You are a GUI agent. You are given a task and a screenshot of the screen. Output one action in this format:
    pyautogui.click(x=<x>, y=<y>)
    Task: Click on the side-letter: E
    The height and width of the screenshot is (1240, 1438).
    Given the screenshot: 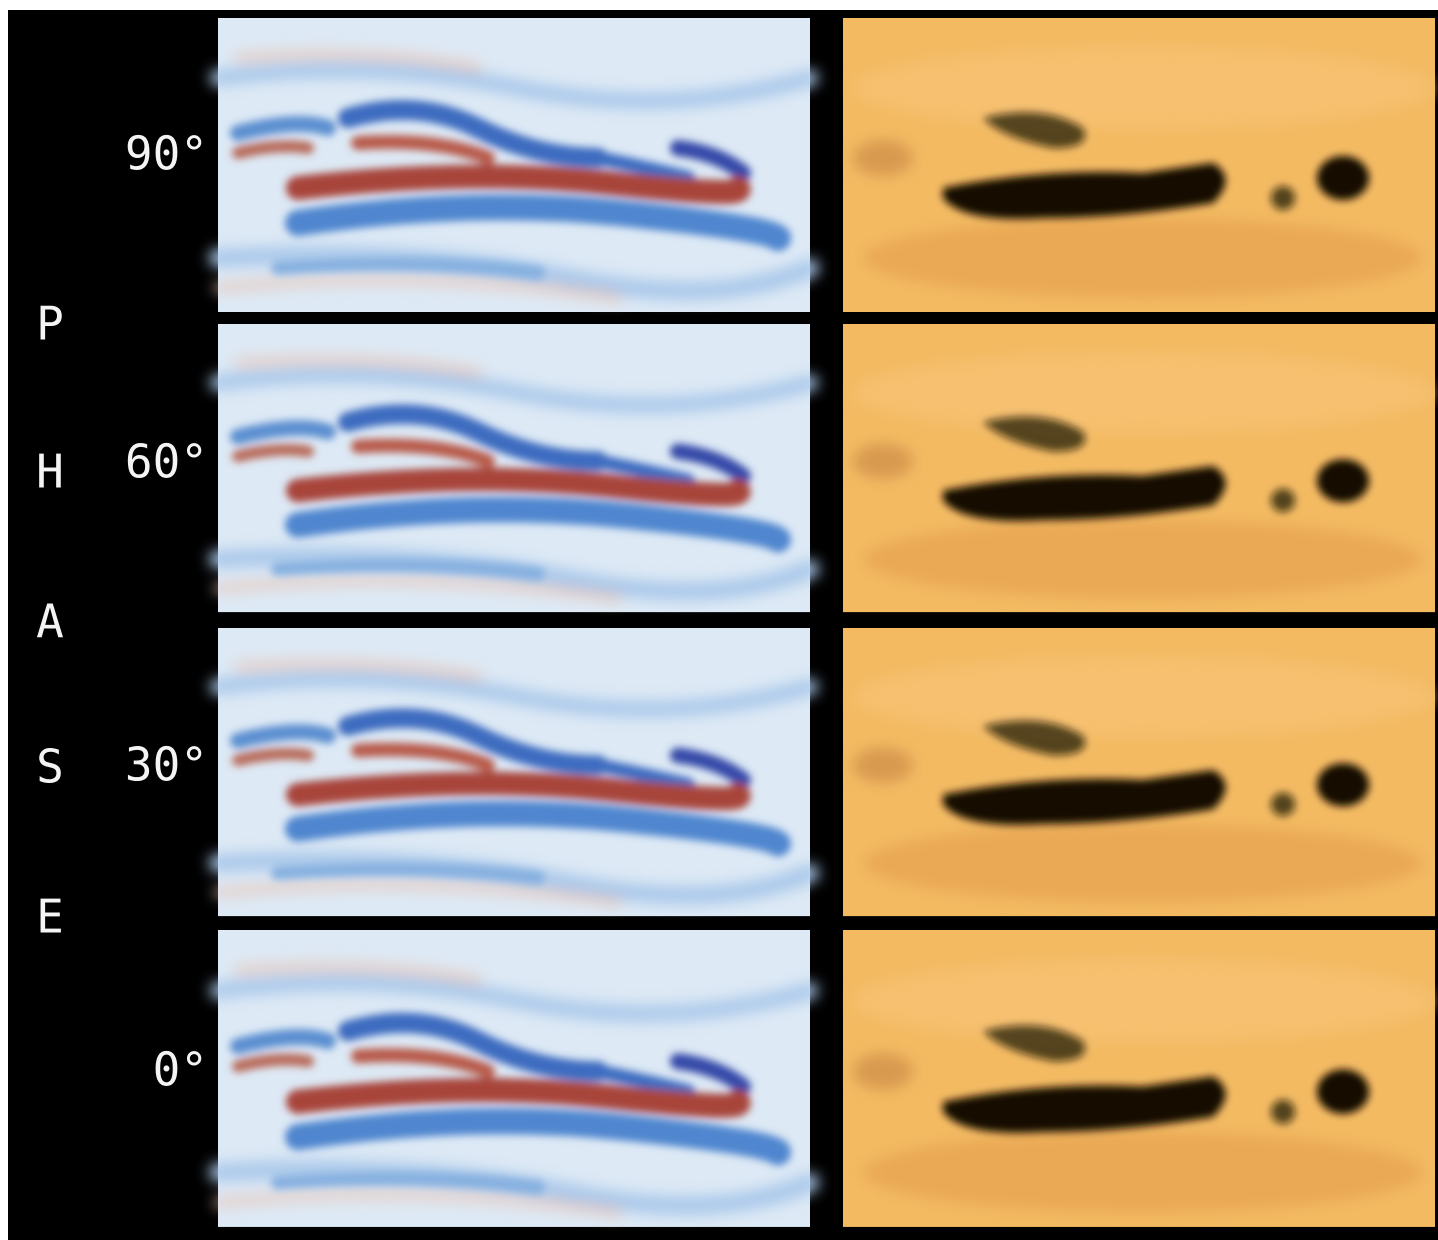 What is the action you would take?
    pyautogui.click(x=50, y=917)
    